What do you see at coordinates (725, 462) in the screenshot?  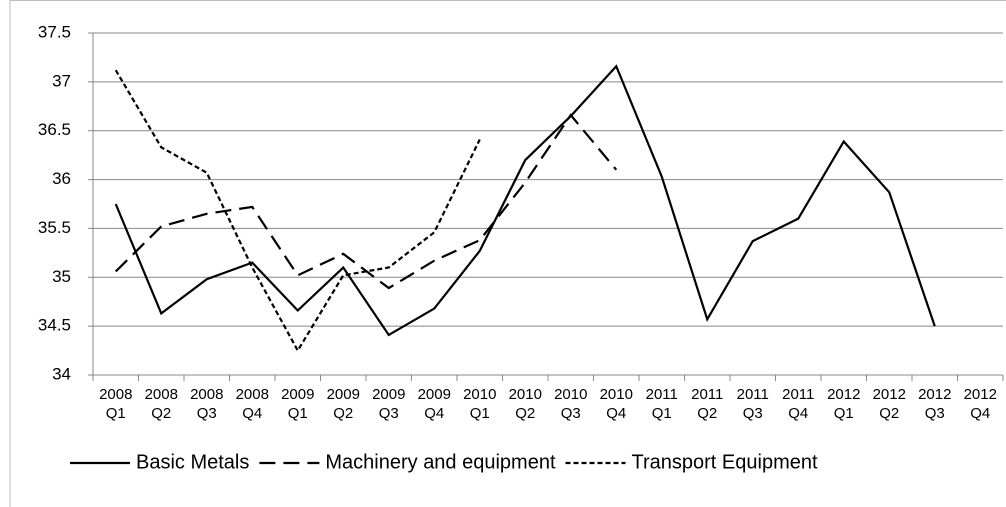 I see `legend-label: Transport Equipment` at bounding box center [725, 462].